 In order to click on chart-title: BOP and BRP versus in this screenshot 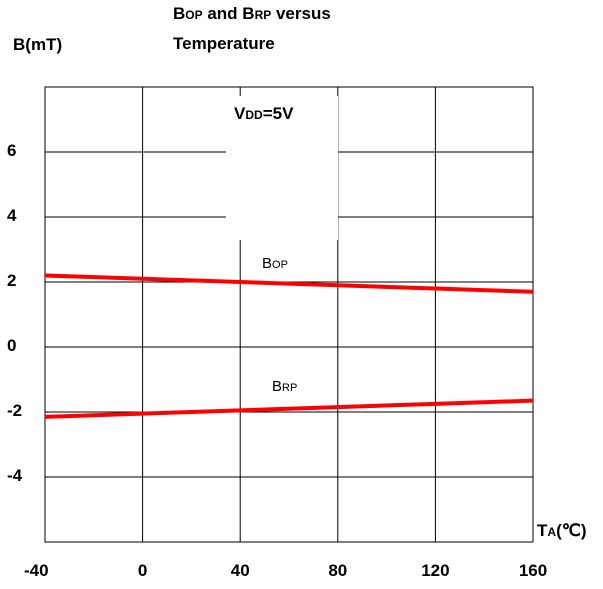, I will do `click(252, 13)`.